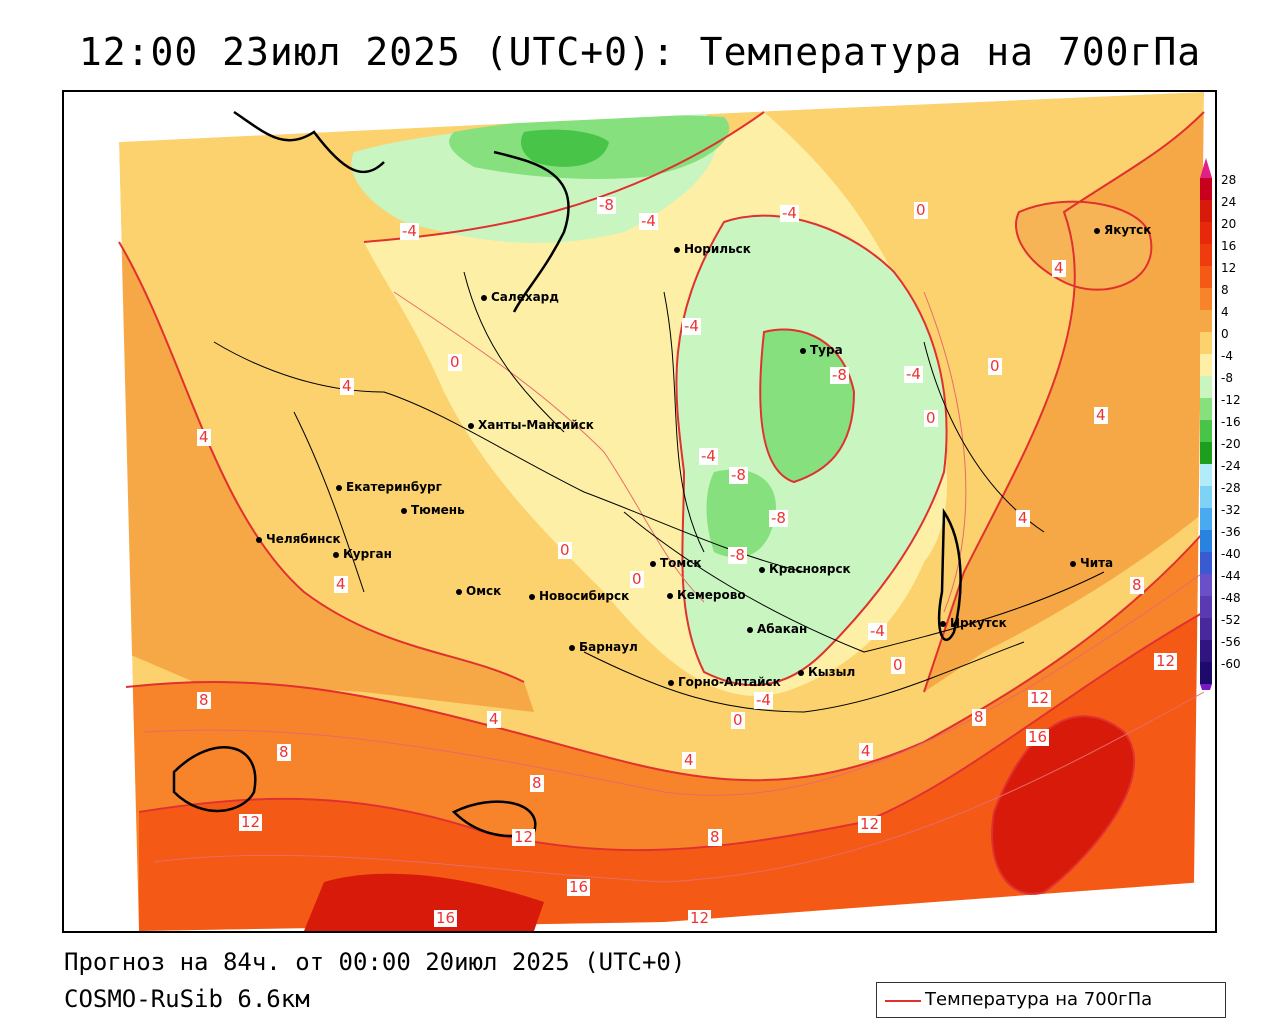 This screenshot has height=1024, width=1280. I want to click on city-label: Челябинск, so click(303, 539).